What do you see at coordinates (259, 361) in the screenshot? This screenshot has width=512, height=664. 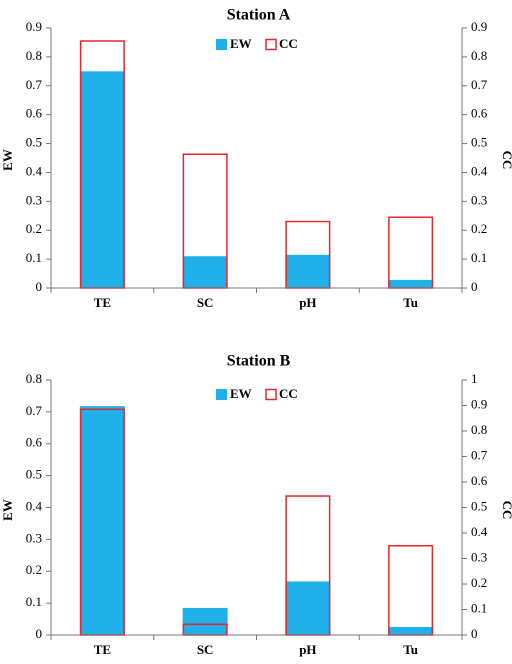 I see `chart-title: Station B` at bounding box center [259, 361].